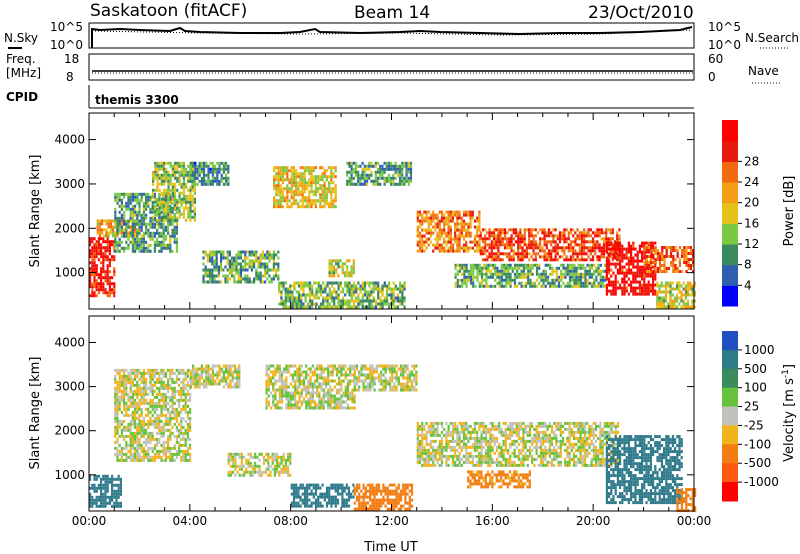  What do you see at coordinates (137, 100) in the screenshot?
I see `cpid-program: themis 3300` at bounding box center [137, 100].